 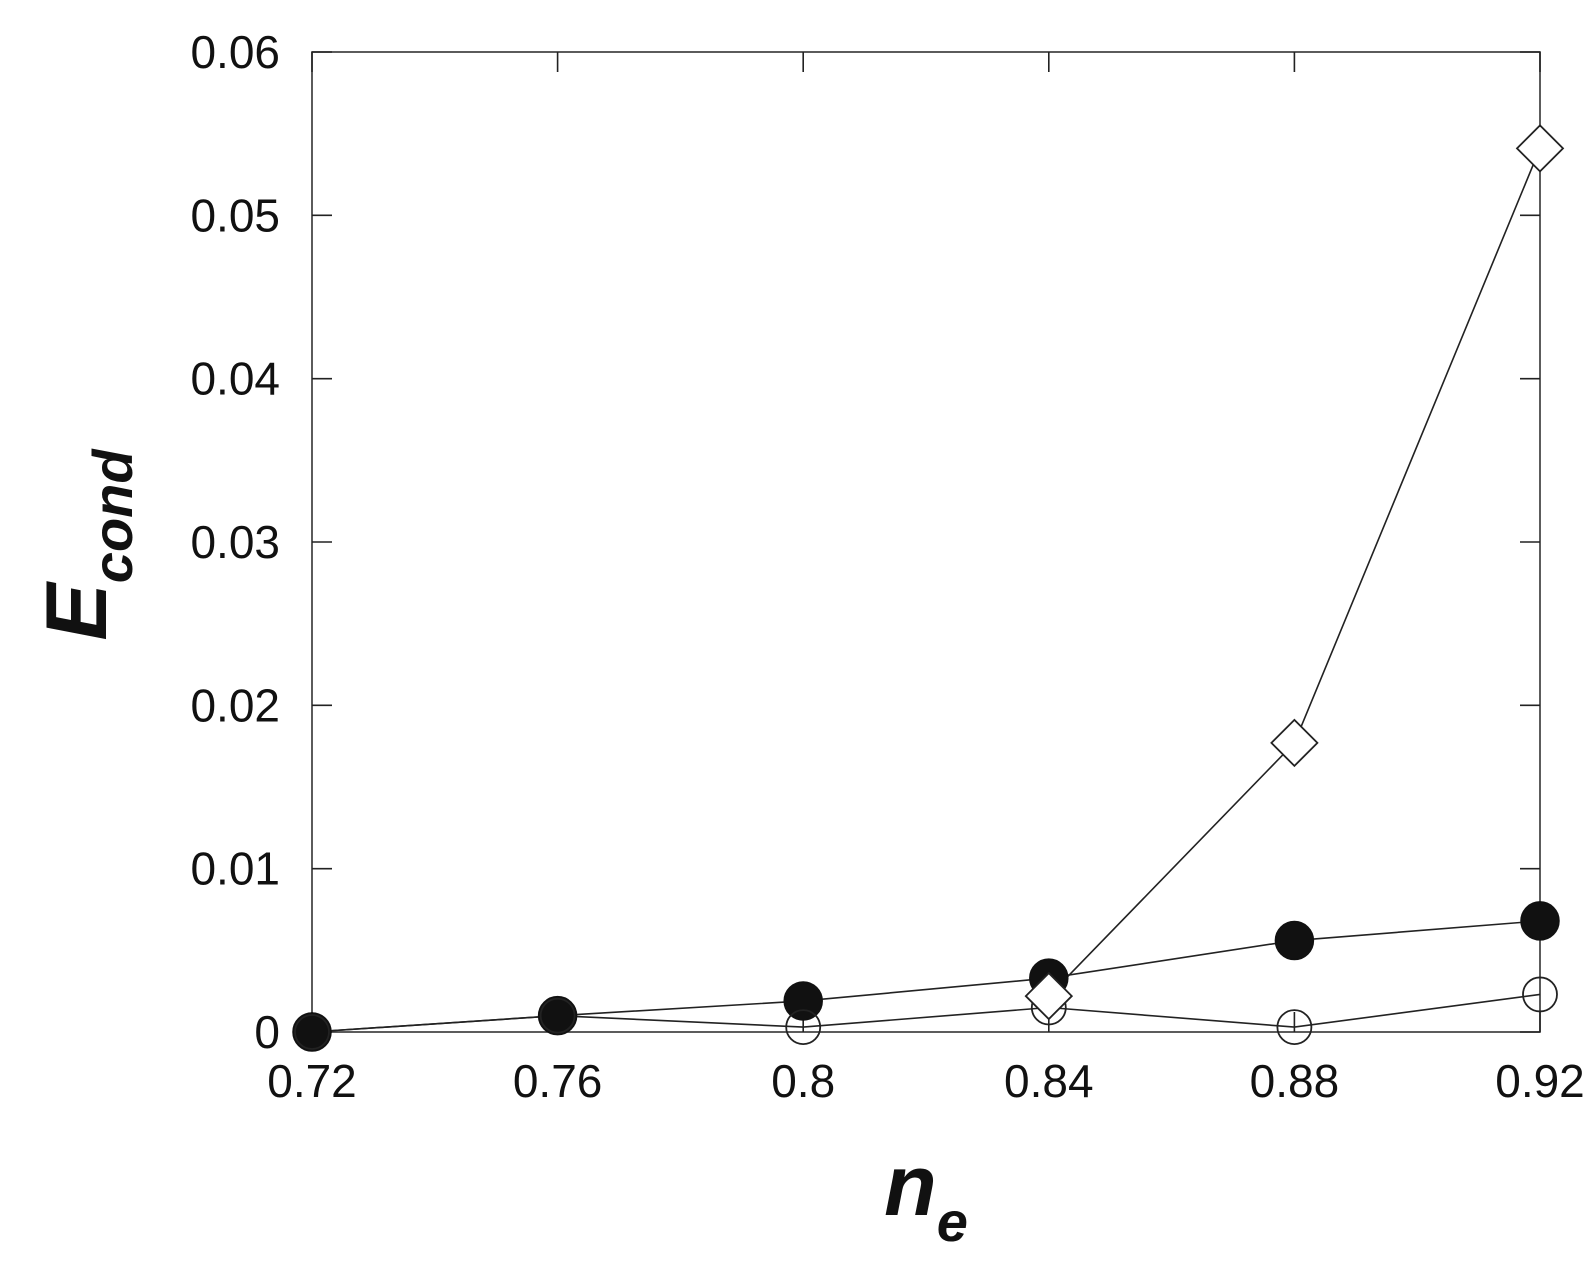 What do you see at coordinates (926, 976) in the screenshot?
I see `series-1-line` at bounding box center [926, 976].